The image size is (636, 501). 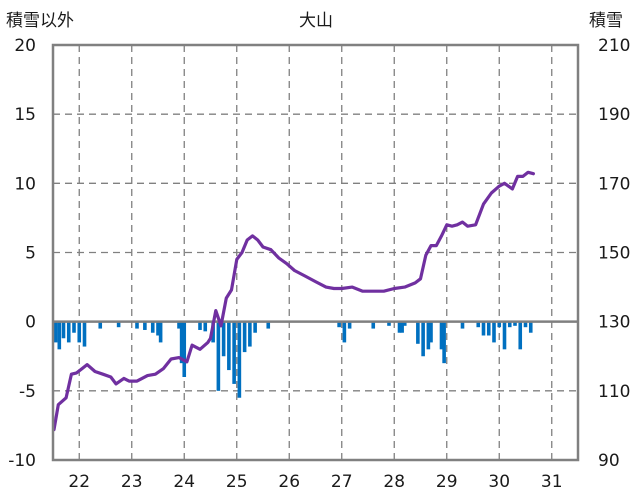 I want to click on x-tick-label: 28, so click(x=394, y=482).